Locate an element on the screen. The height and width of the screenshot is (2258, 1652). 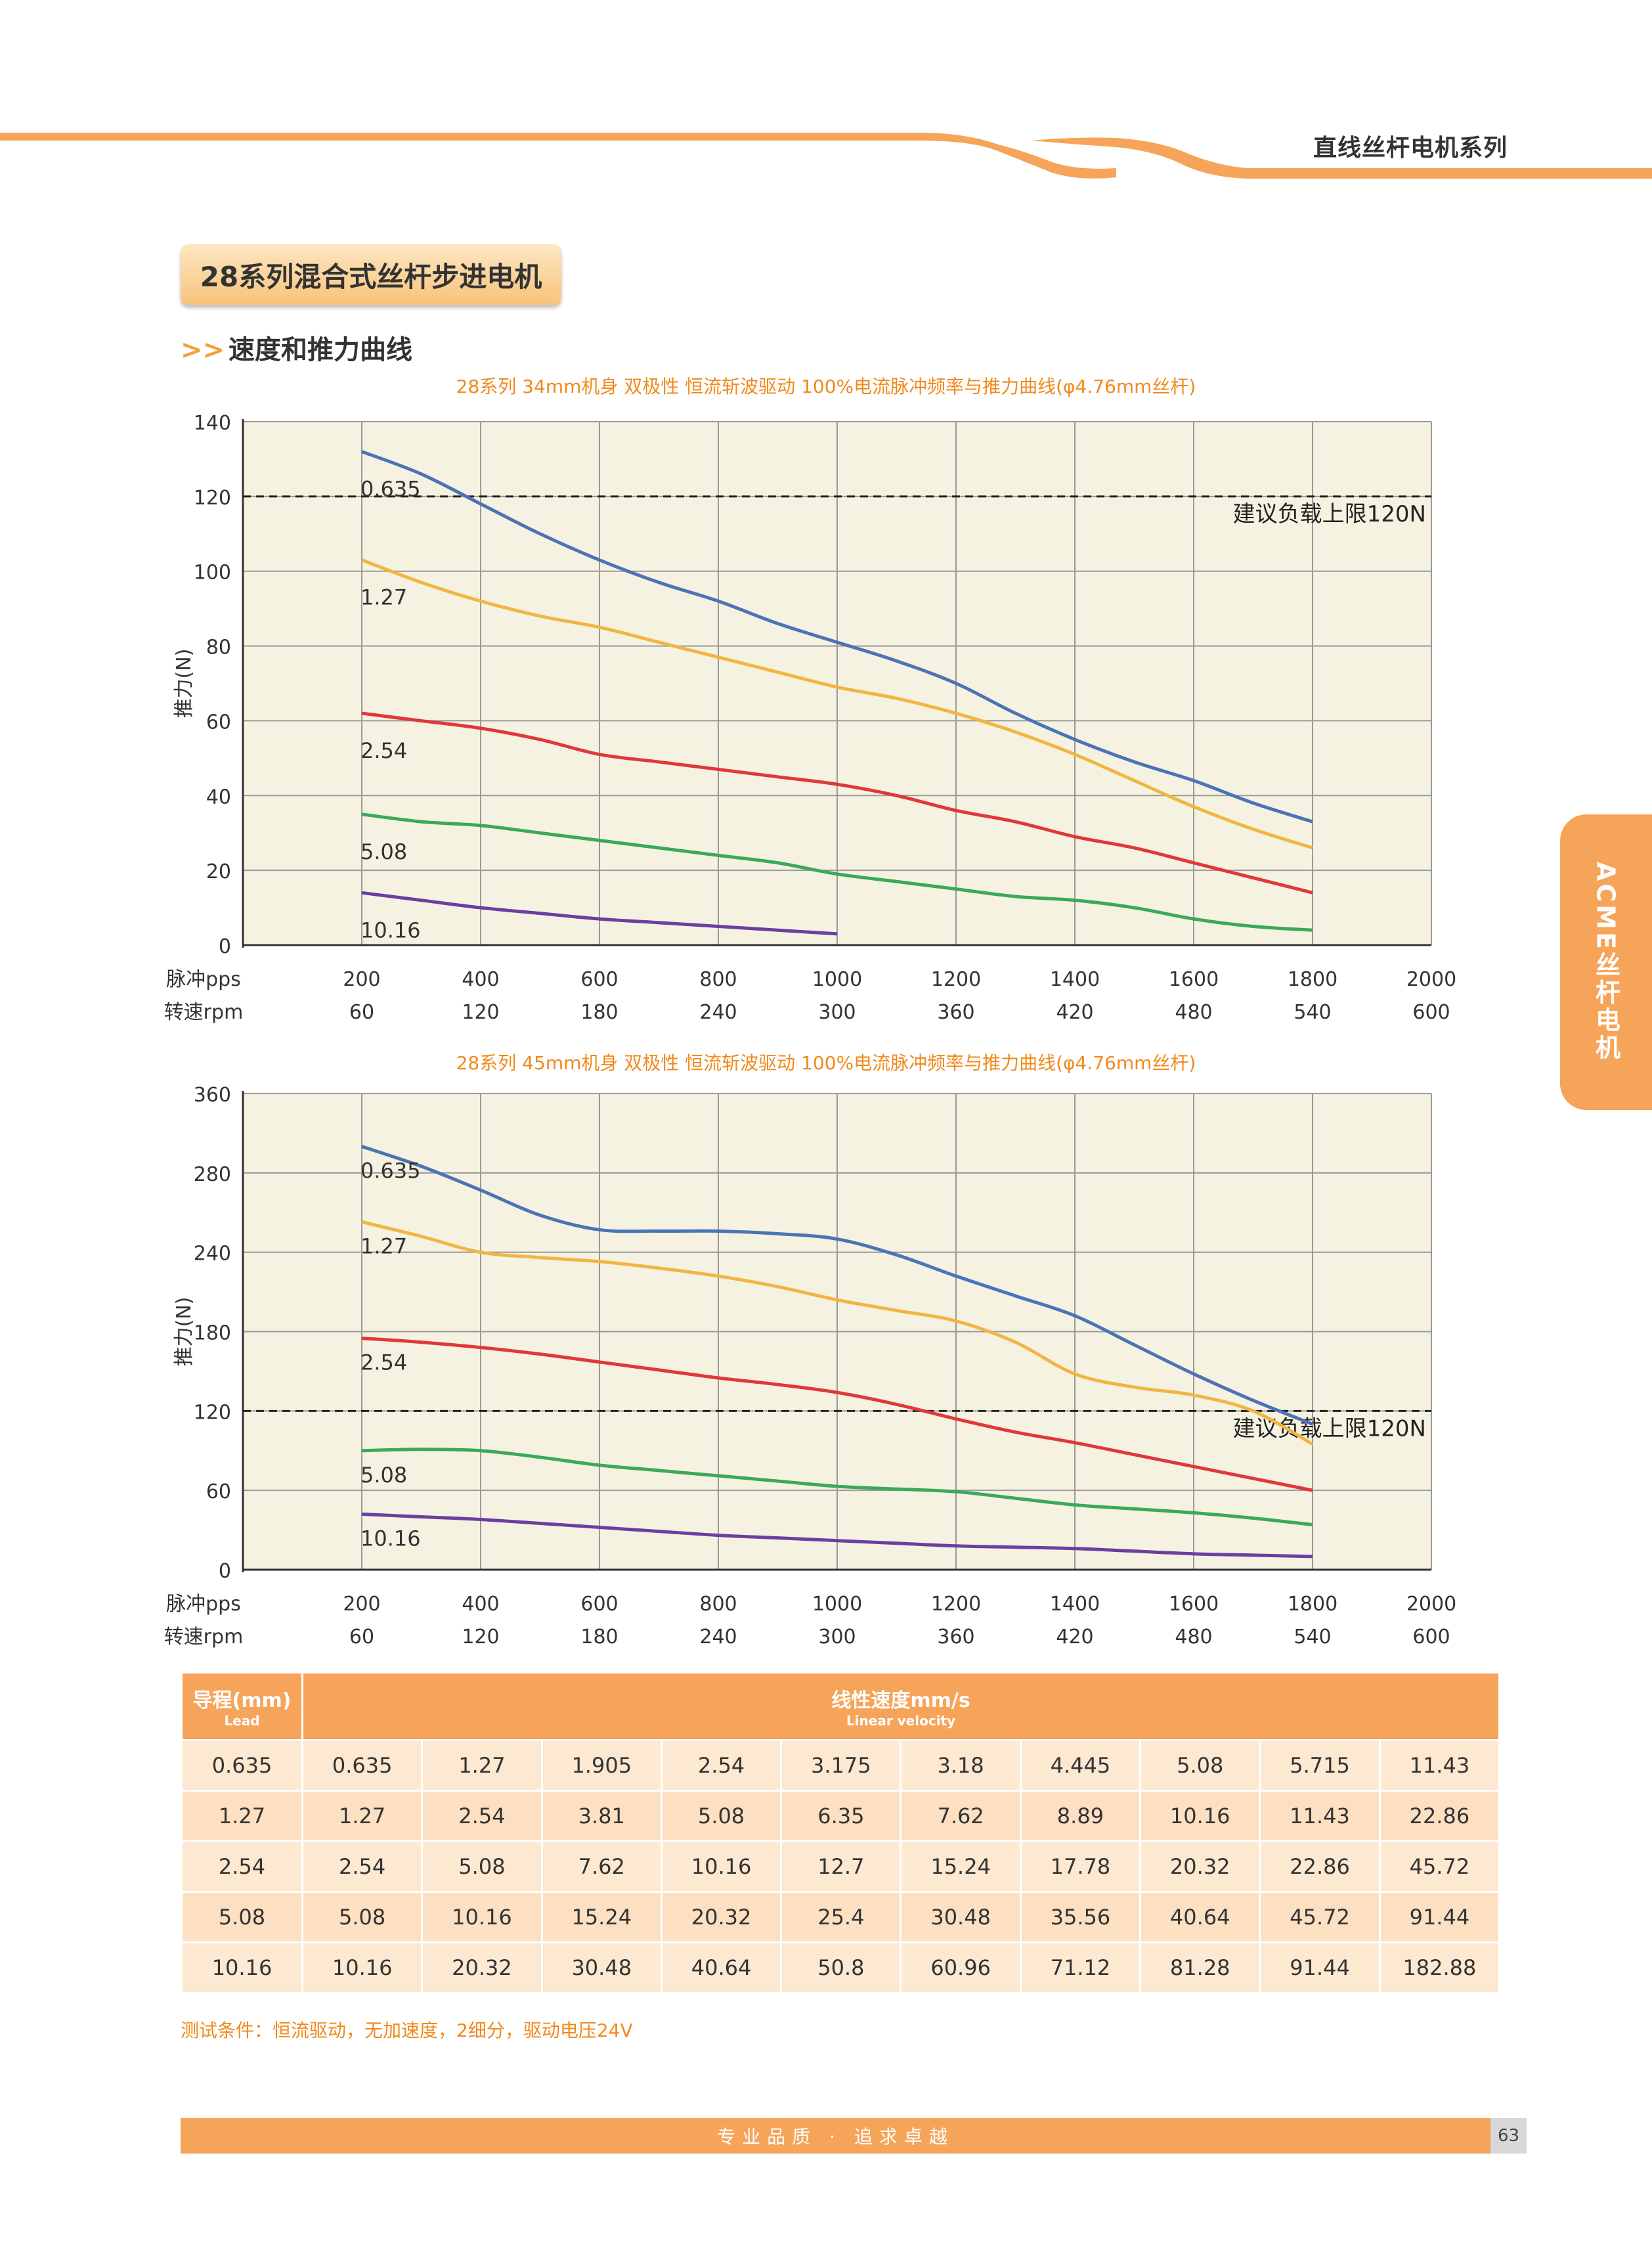
velocity-cell: 50.8 is located at coordinates (841, 1967).